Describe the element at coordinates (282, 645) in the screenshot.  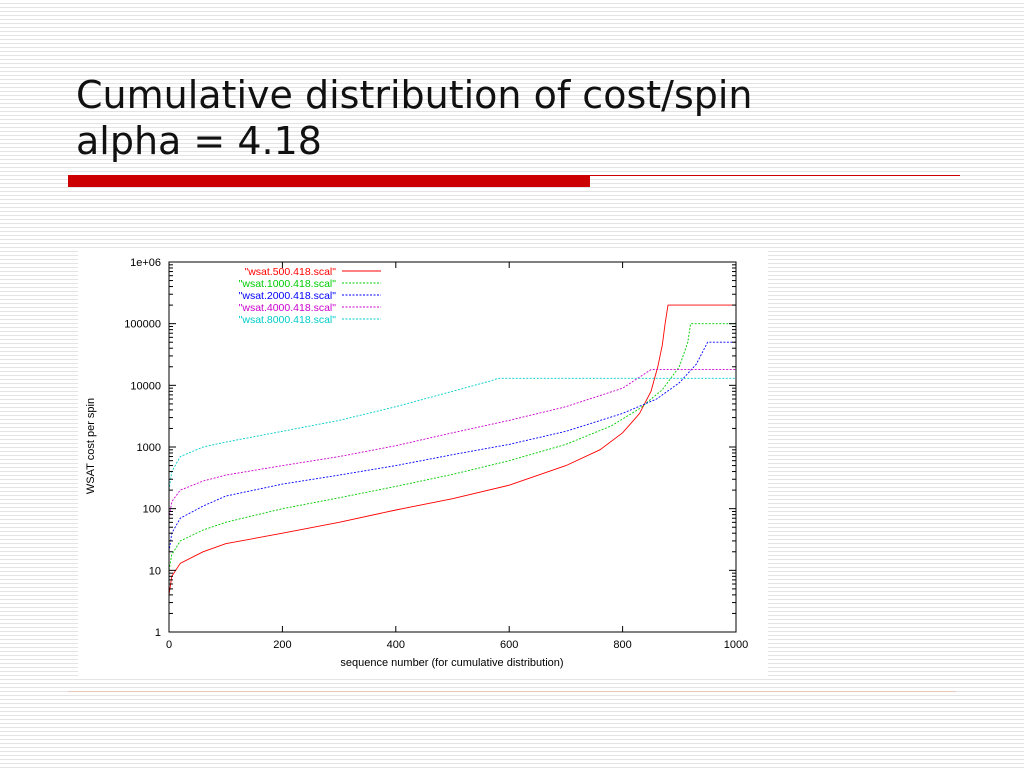
I see `x-tick-label: 200` at that location.